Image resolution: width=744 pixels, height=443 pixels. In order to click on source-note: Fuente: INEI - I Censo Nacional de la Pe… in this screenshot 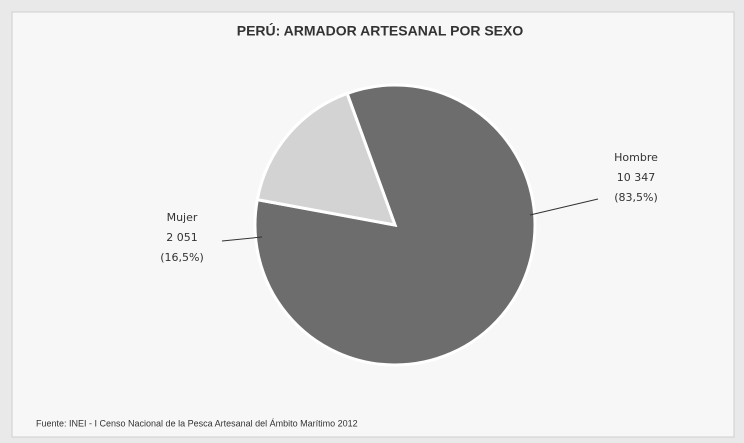, I will do `click(197, 423)`.